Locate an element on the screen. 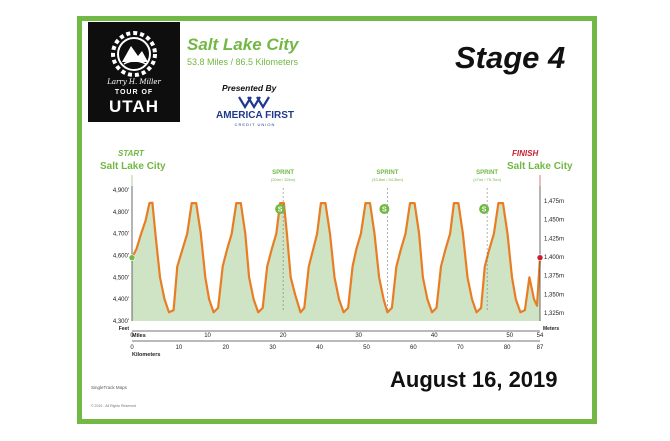  right-axis-tick: 1,325m is located at coordinates (554, 314).